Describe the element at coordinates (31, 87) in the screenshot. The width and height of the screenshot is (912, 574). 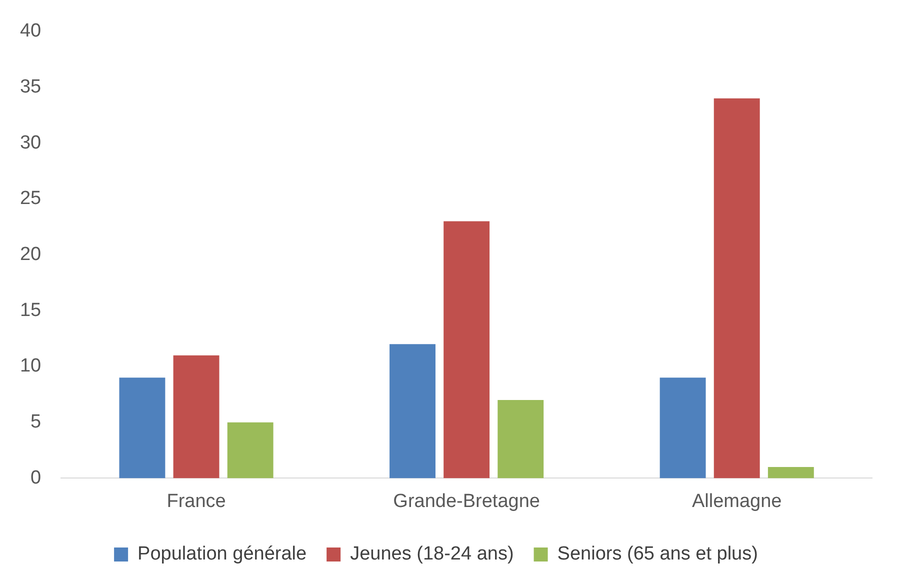
I see `y-tick-label: 35` at that location.